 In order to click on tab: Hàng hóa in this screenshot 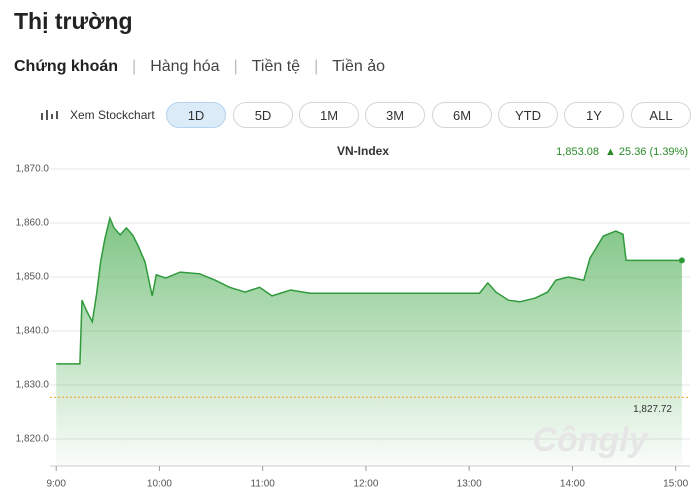, I will do `click(185, 66)`.